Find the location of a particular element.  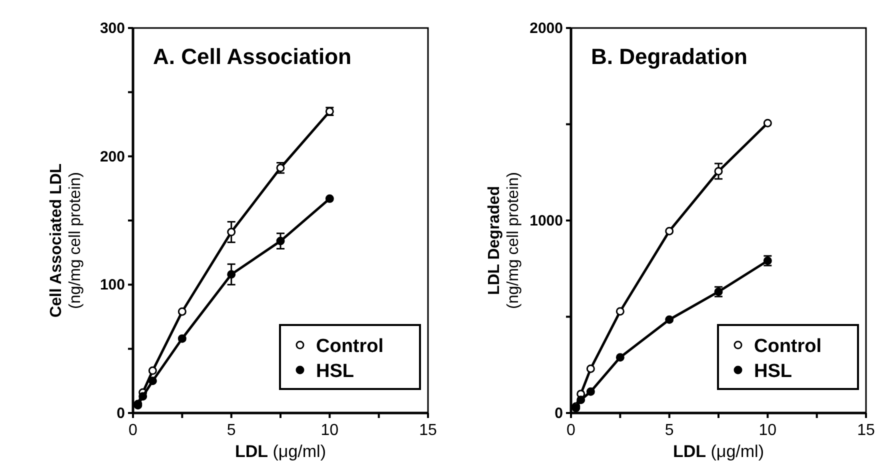

y-tick-label: 1000 is located at coordinates (546, 221).